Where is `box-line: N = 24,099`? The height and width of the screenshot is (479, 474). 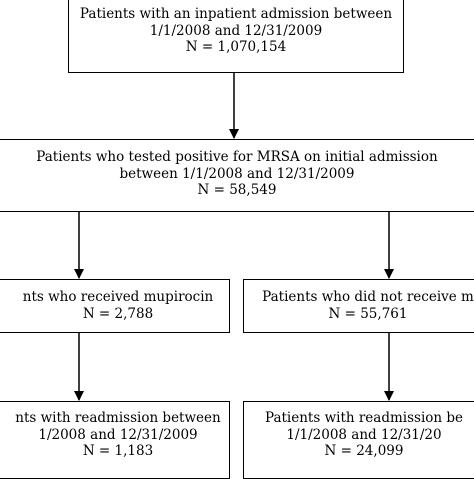 box-line: N = 24,099 is located at coordinates (364, 451).